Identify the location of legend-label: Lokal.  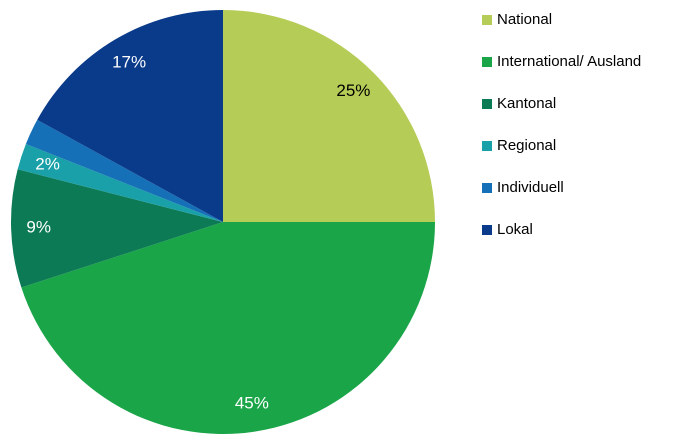
(515, 229).